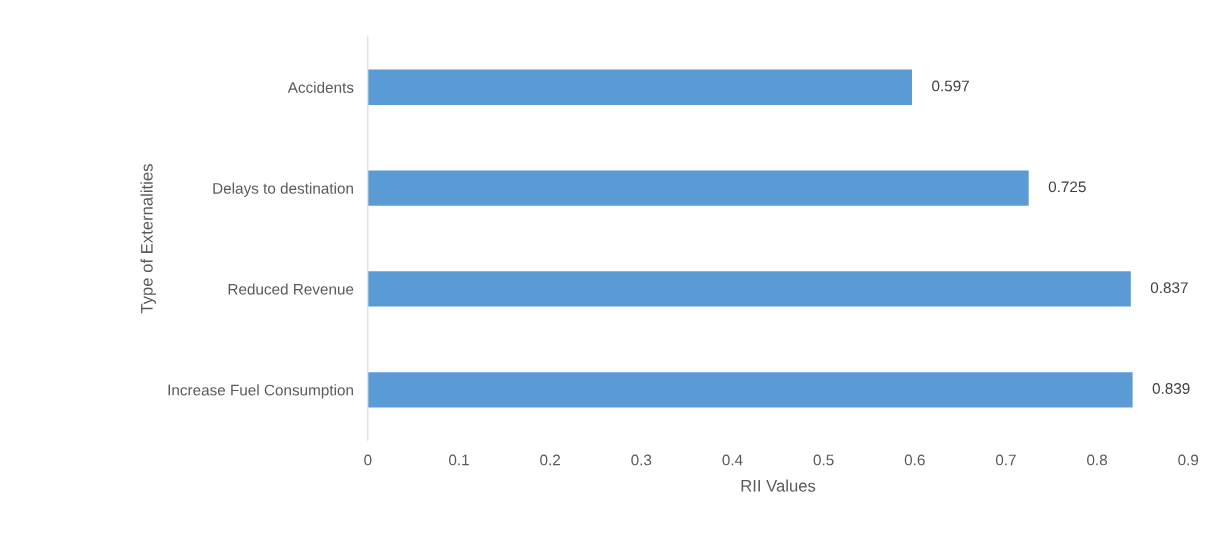  What do you see at coordinates (320, 87) in the screenshot?
I see `y-tick-label: Accidents` at bounding box center [320, 87].